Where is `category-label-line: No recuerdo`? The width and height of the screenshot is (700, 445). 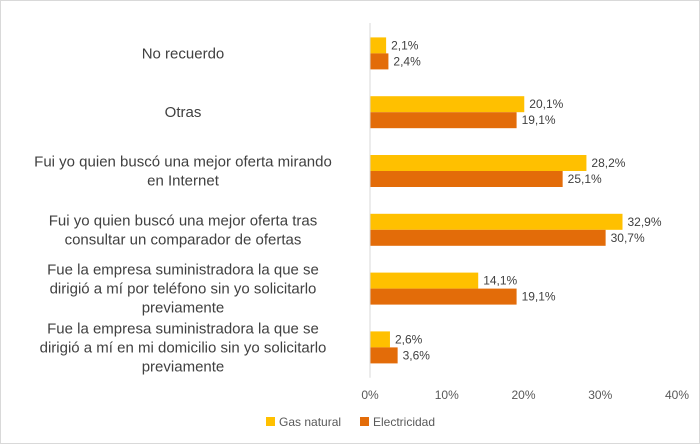 category-label-line: No recuerdo is located at coordinates (183, 53).